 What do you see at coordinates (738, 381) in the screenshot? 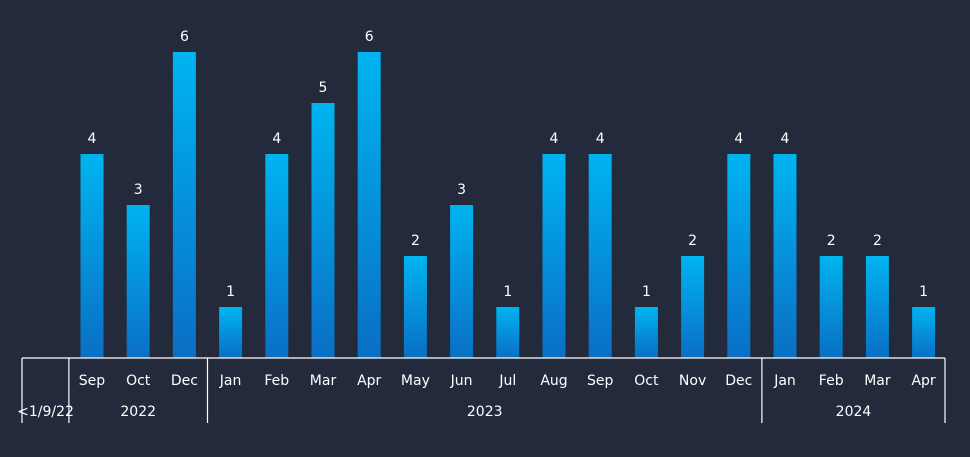
I see `tick-label-15: Dec` at bounding box center [738, 381].